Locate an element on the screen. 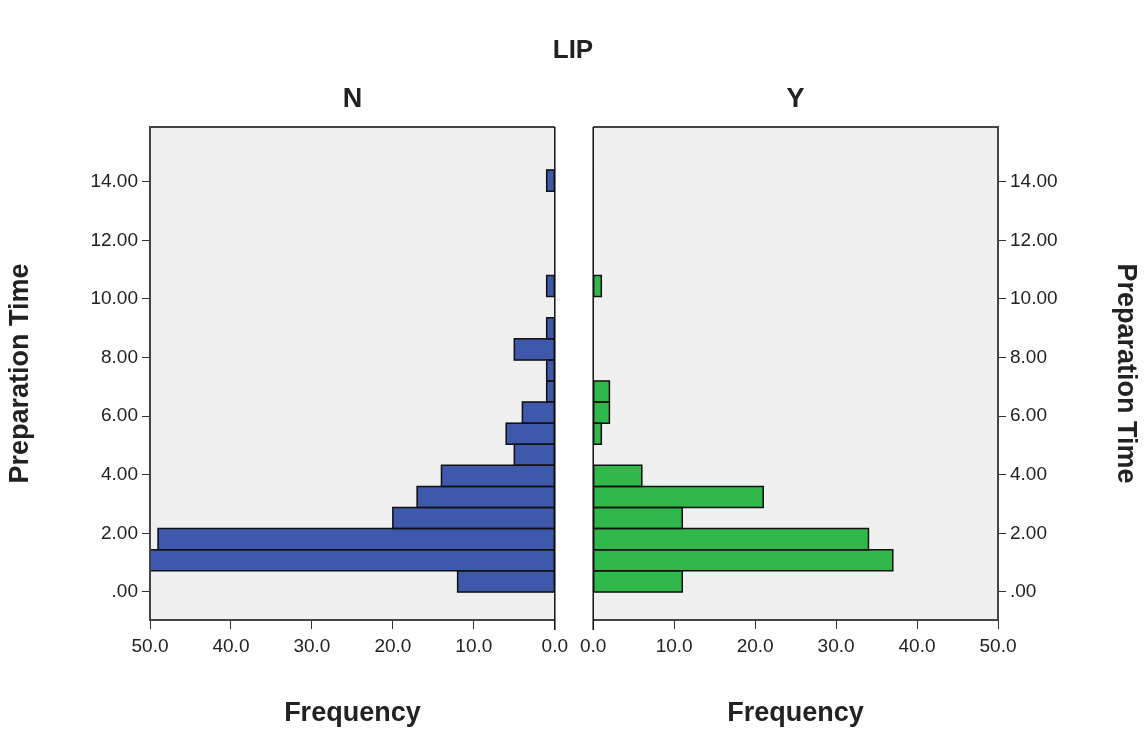  chart-title: LIP is located at coordinates (573, 49).